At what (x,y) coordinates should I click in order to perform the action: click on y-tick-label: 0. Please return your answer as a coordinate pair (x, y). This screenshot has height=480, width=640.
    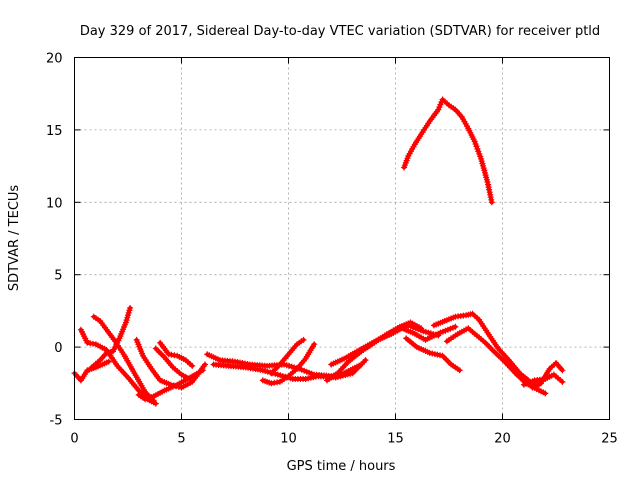
    Looking at the image, I should click on (58, 348).